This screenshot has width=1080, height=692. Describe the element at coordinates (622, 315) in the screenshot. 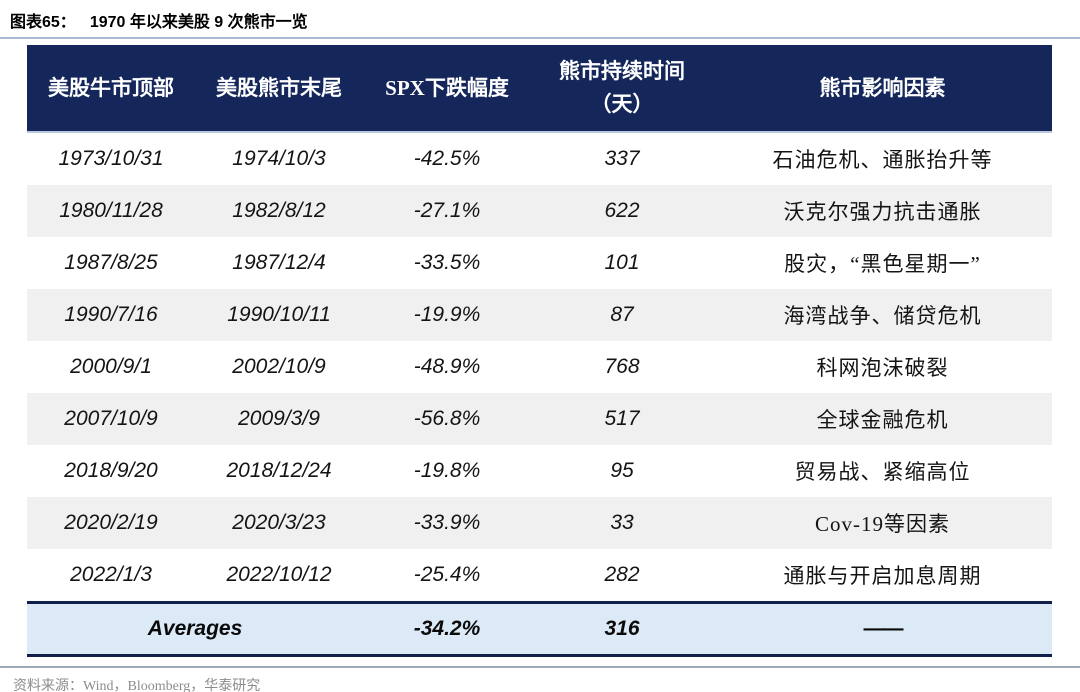

I see `cell-days: 87` at that location.